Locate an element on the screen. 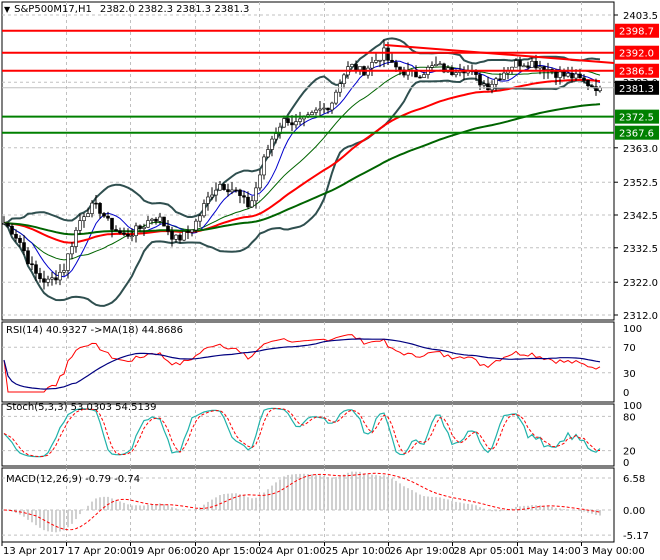 Image resolution: width=660 pixels, height=560 pixels. price-tick-label: 2332.5 is located at coordinates (640, 249).